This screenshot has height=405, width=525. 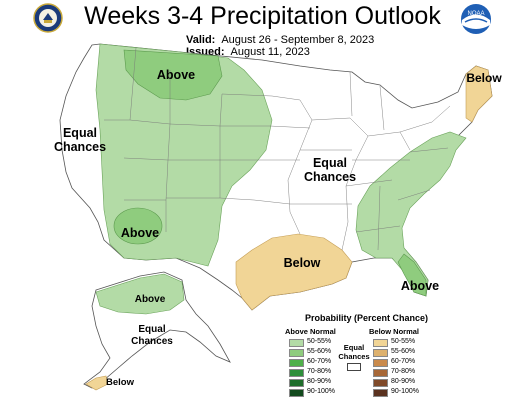 I want to click on legend-below-label: 80-90%, so click(x=403, y=381).